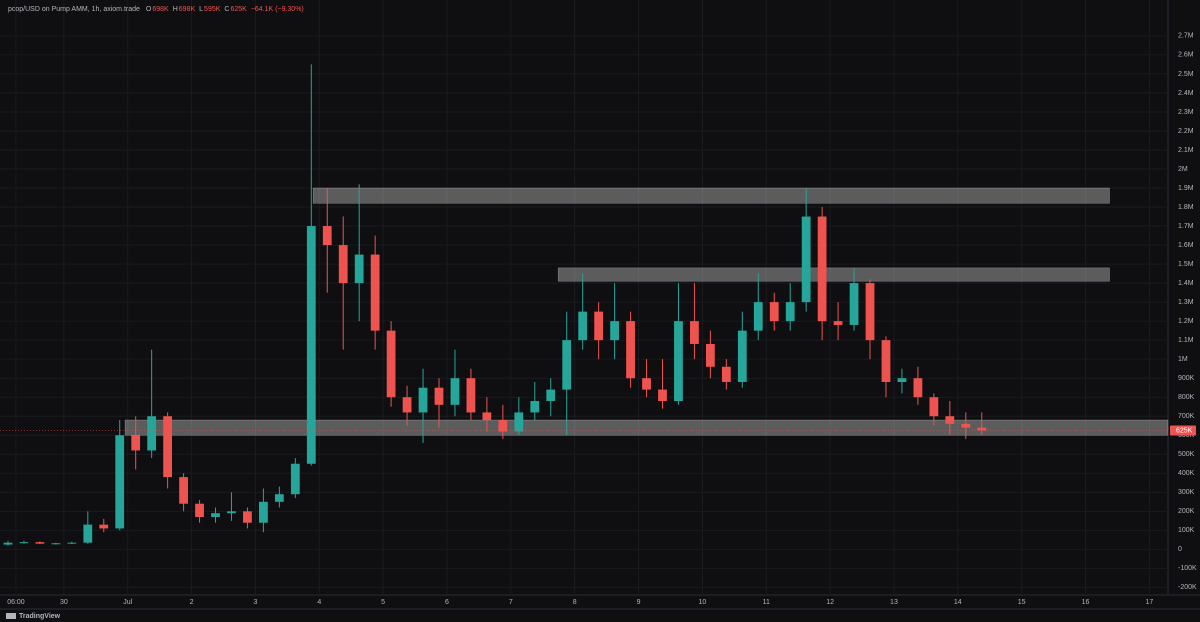  Describe the element at coordinates (830, 602) in the screenshot. I see `x-tick-label: 12` at that location.